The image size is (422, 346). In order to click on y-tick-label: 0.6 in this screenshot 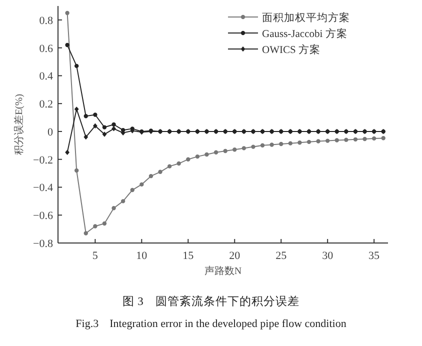, I will do `click(46, 48)`.